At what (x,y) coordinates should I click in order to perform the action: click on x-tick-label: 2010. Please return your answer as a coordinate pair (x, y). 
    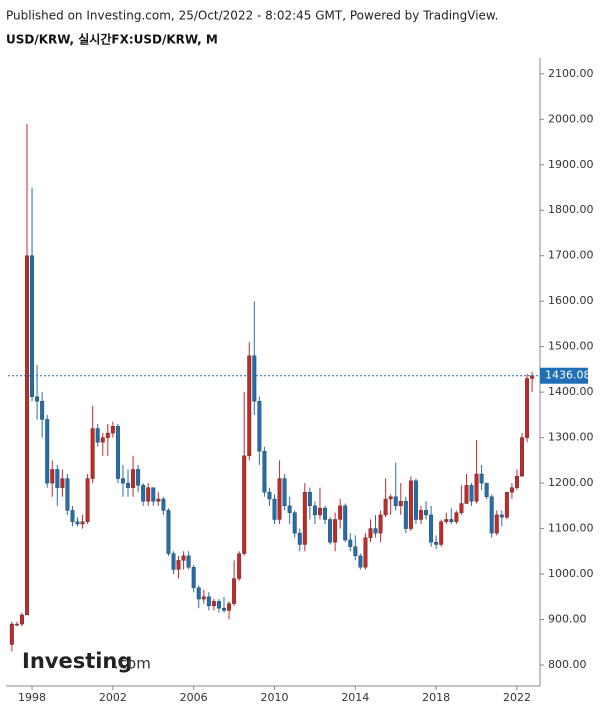
    Looking at the image, I should click on (275, 697).